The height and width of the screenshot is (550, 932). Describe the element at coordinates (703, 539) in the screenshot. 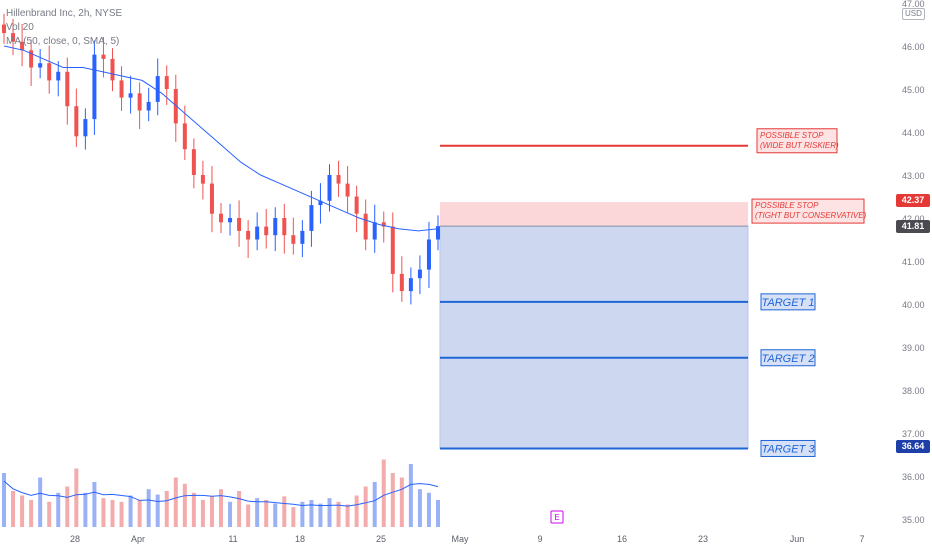

I see `x-tick-label: 23` at that location.